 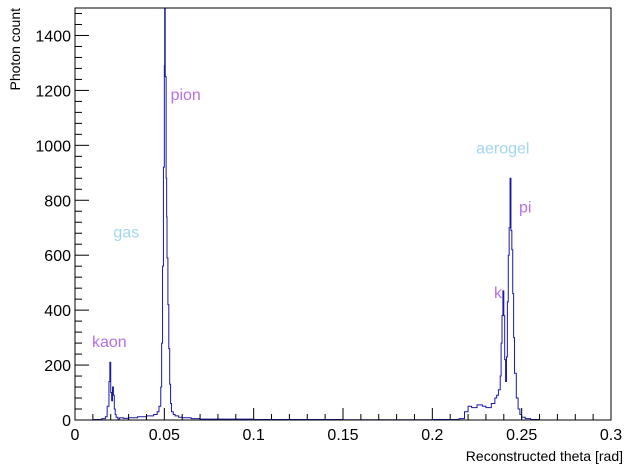 I want to click on annotation-pion: pion, so click(x=186, y=95).